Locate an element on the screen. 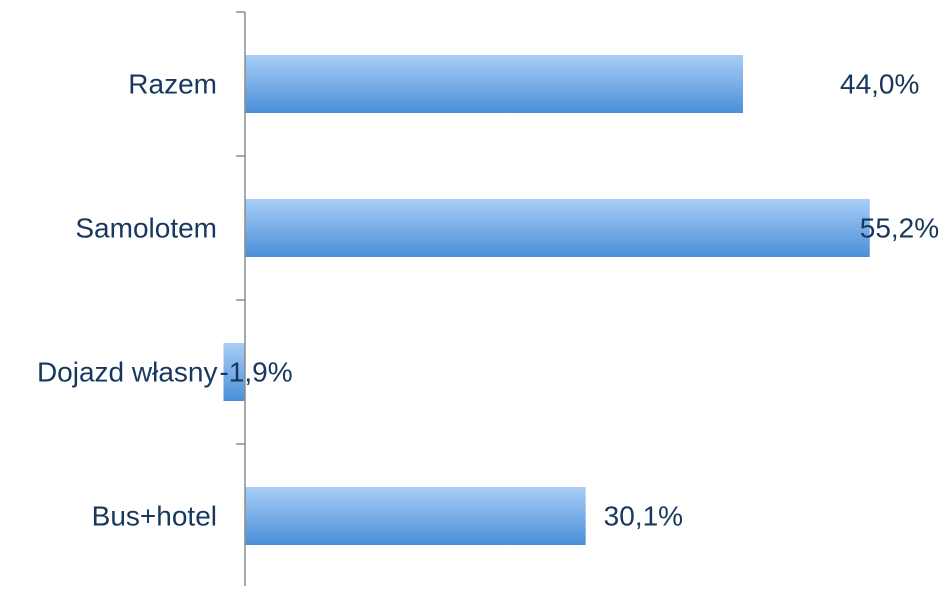 This screenshot has width=951, height=591. category-label: Dojazd własny is located at coordinates (127, 372).